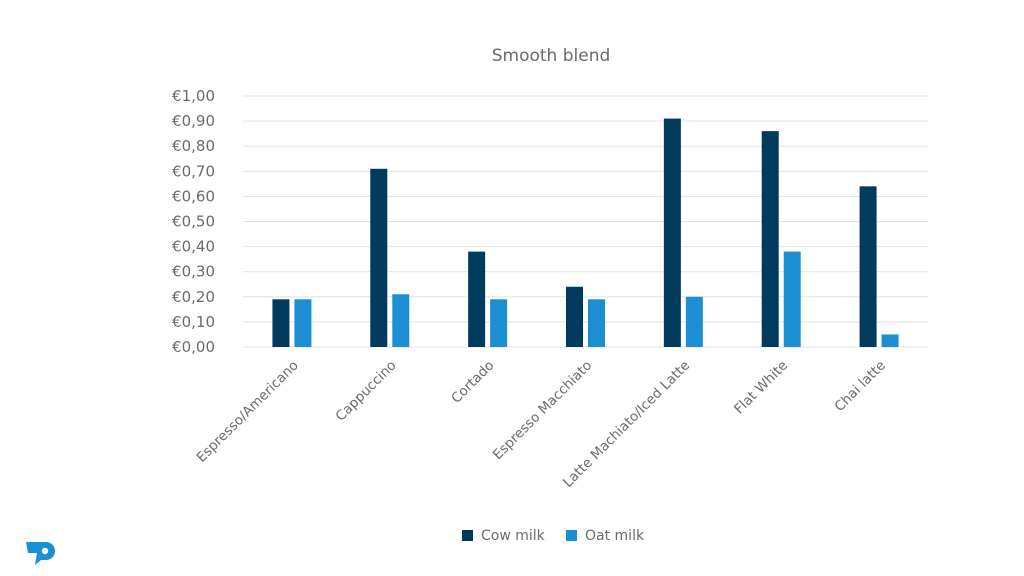 Image resolution: width=1024 pixels, height=576 pixels. What do you see at coordinates (193, 196) in the screenshot?
I see `y-tick-label: €0,60` at bounding box center [193, 196].